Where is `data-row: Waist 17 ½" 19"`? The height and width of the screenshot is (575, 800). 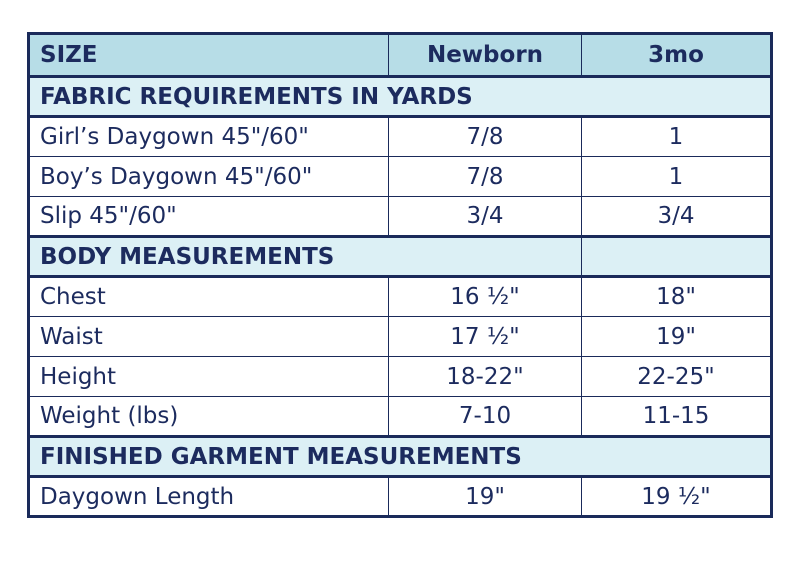 data-row: Waist 17 ½" 19" is located at coordinates (400, 336).